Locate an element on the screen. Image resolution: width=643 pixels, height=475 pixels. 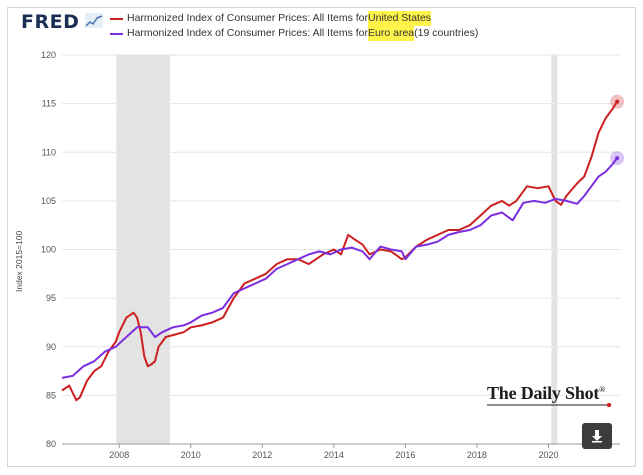
x-tick-label-2008: 2008 is located at coordinates (119, 455).